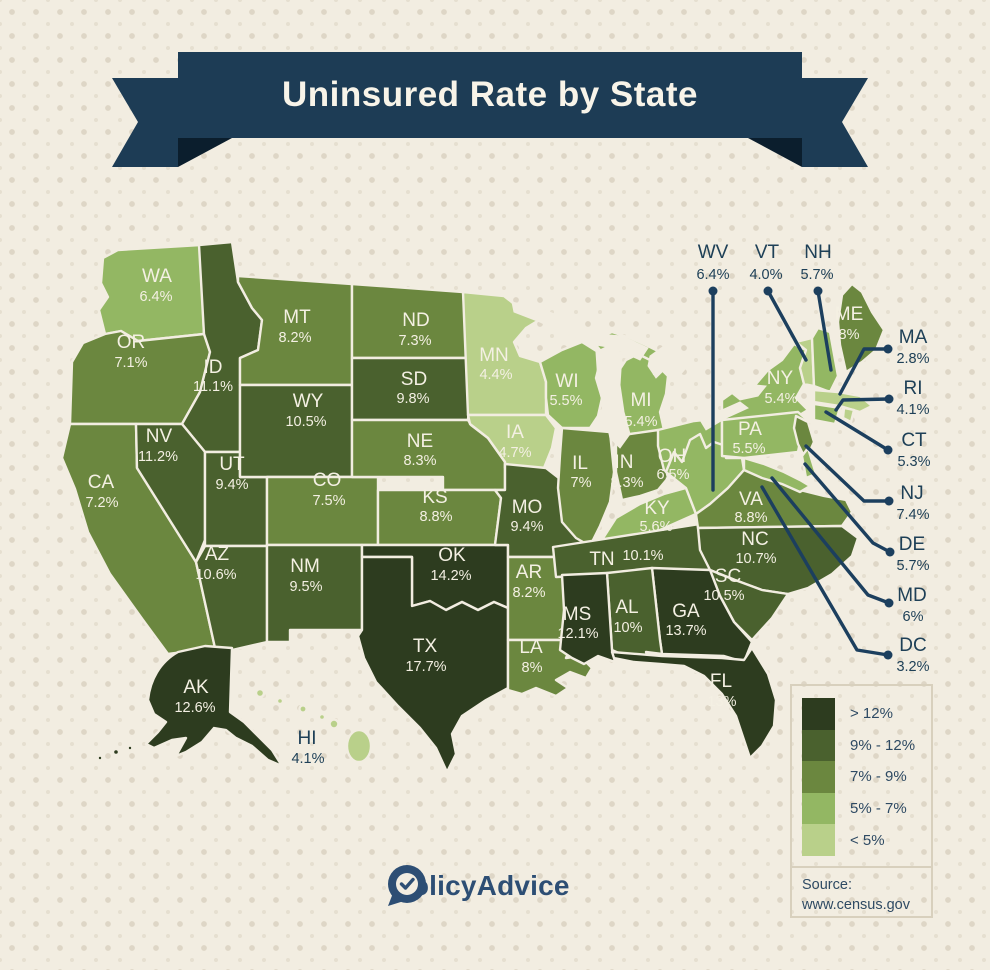 The height and width of the screenshot is (970, 990). Describe the element at coordinates (294, 338) in the screenshot. I see `state-value-mt: 8.2%` at that location.